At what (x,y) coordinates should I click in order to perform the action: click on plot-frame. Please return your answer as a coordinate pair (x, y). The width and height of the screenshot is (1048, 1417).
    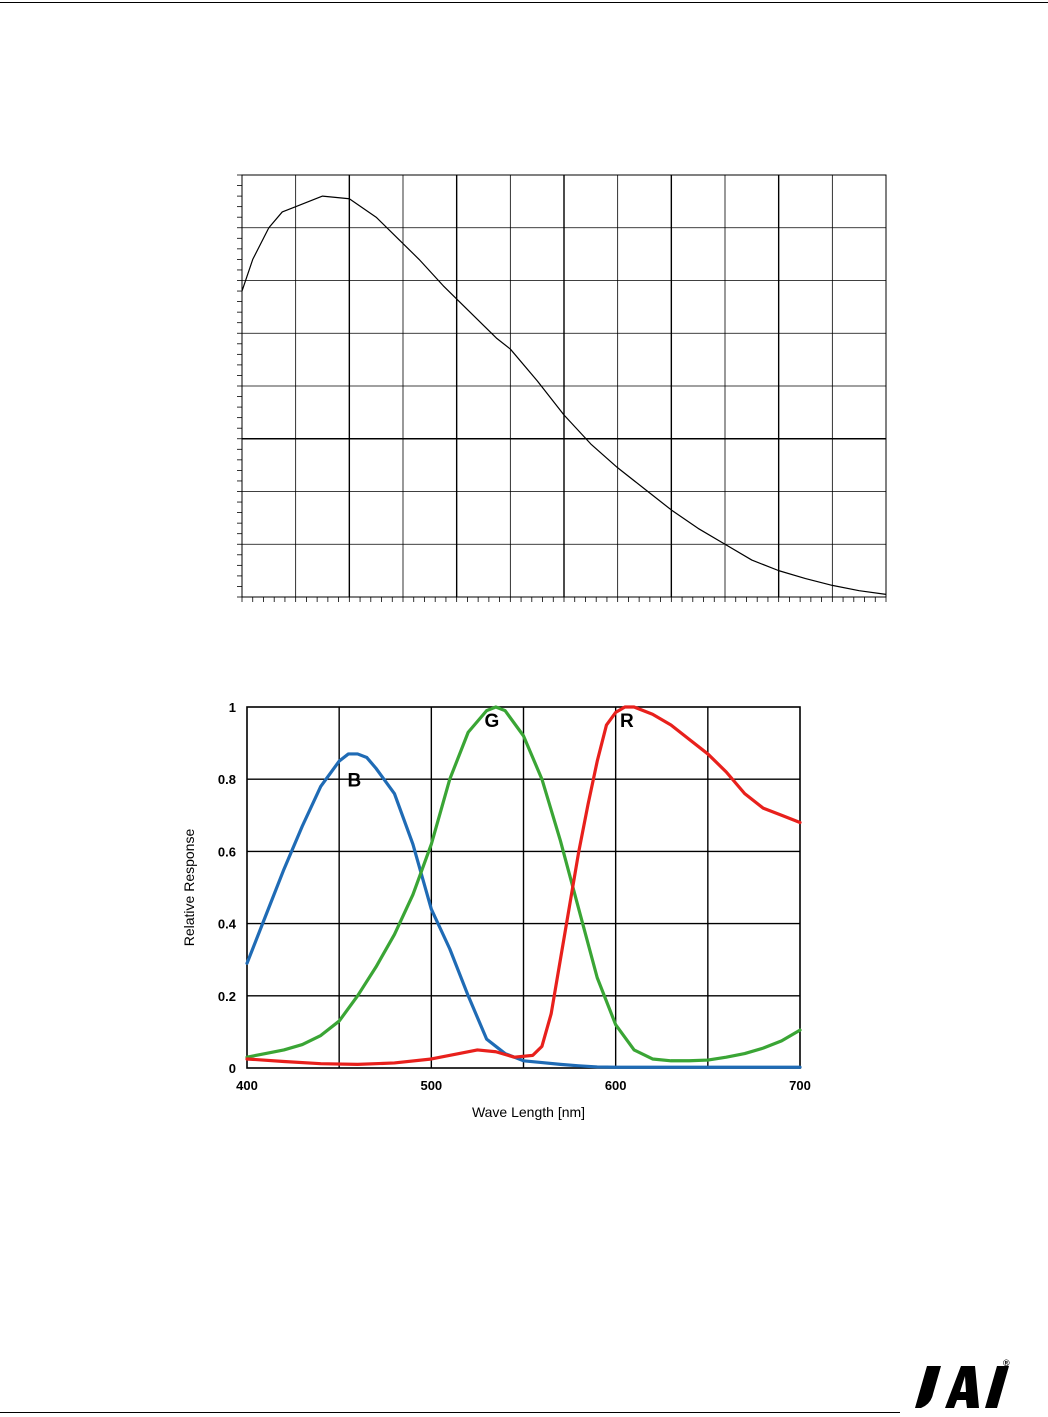
    Looking at the image, I should click on (523, 887).